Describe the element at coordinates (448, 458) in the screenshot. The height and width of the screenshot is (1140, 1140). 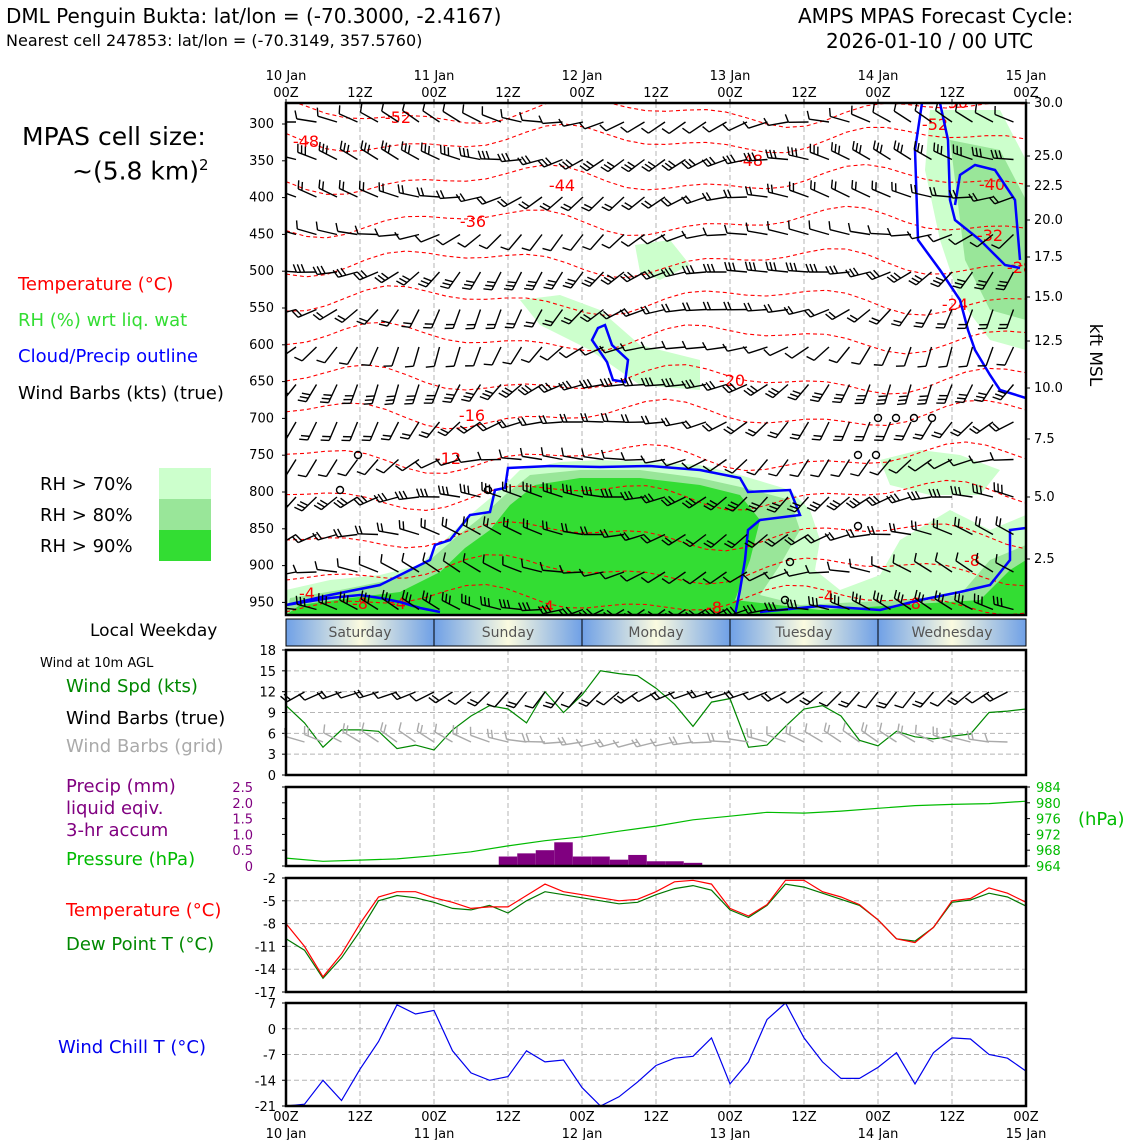
I see `contour-label: -12` at that location.